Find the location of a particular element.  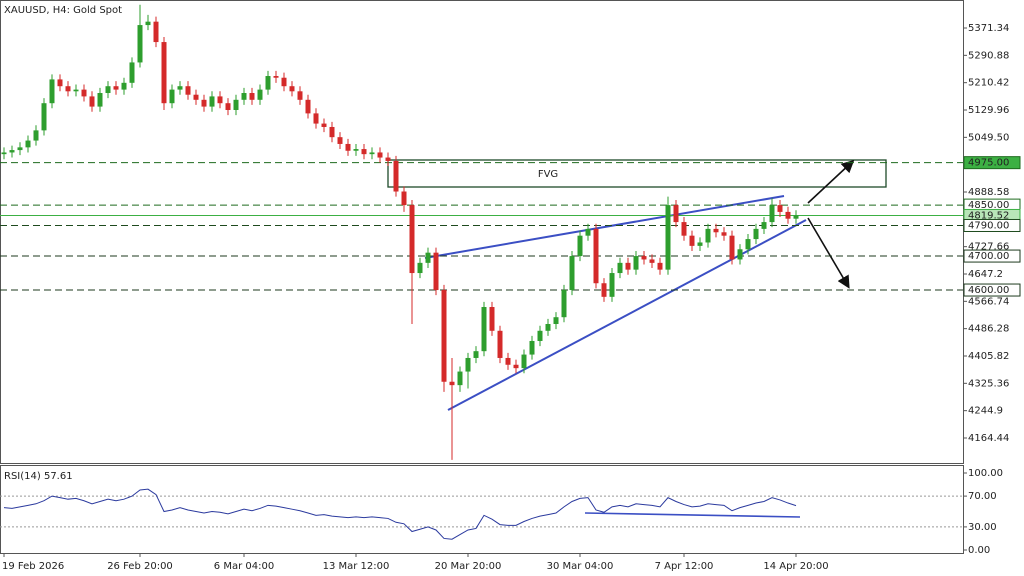

y-tick-label: 0.00 is located at coordinates (979, 550).